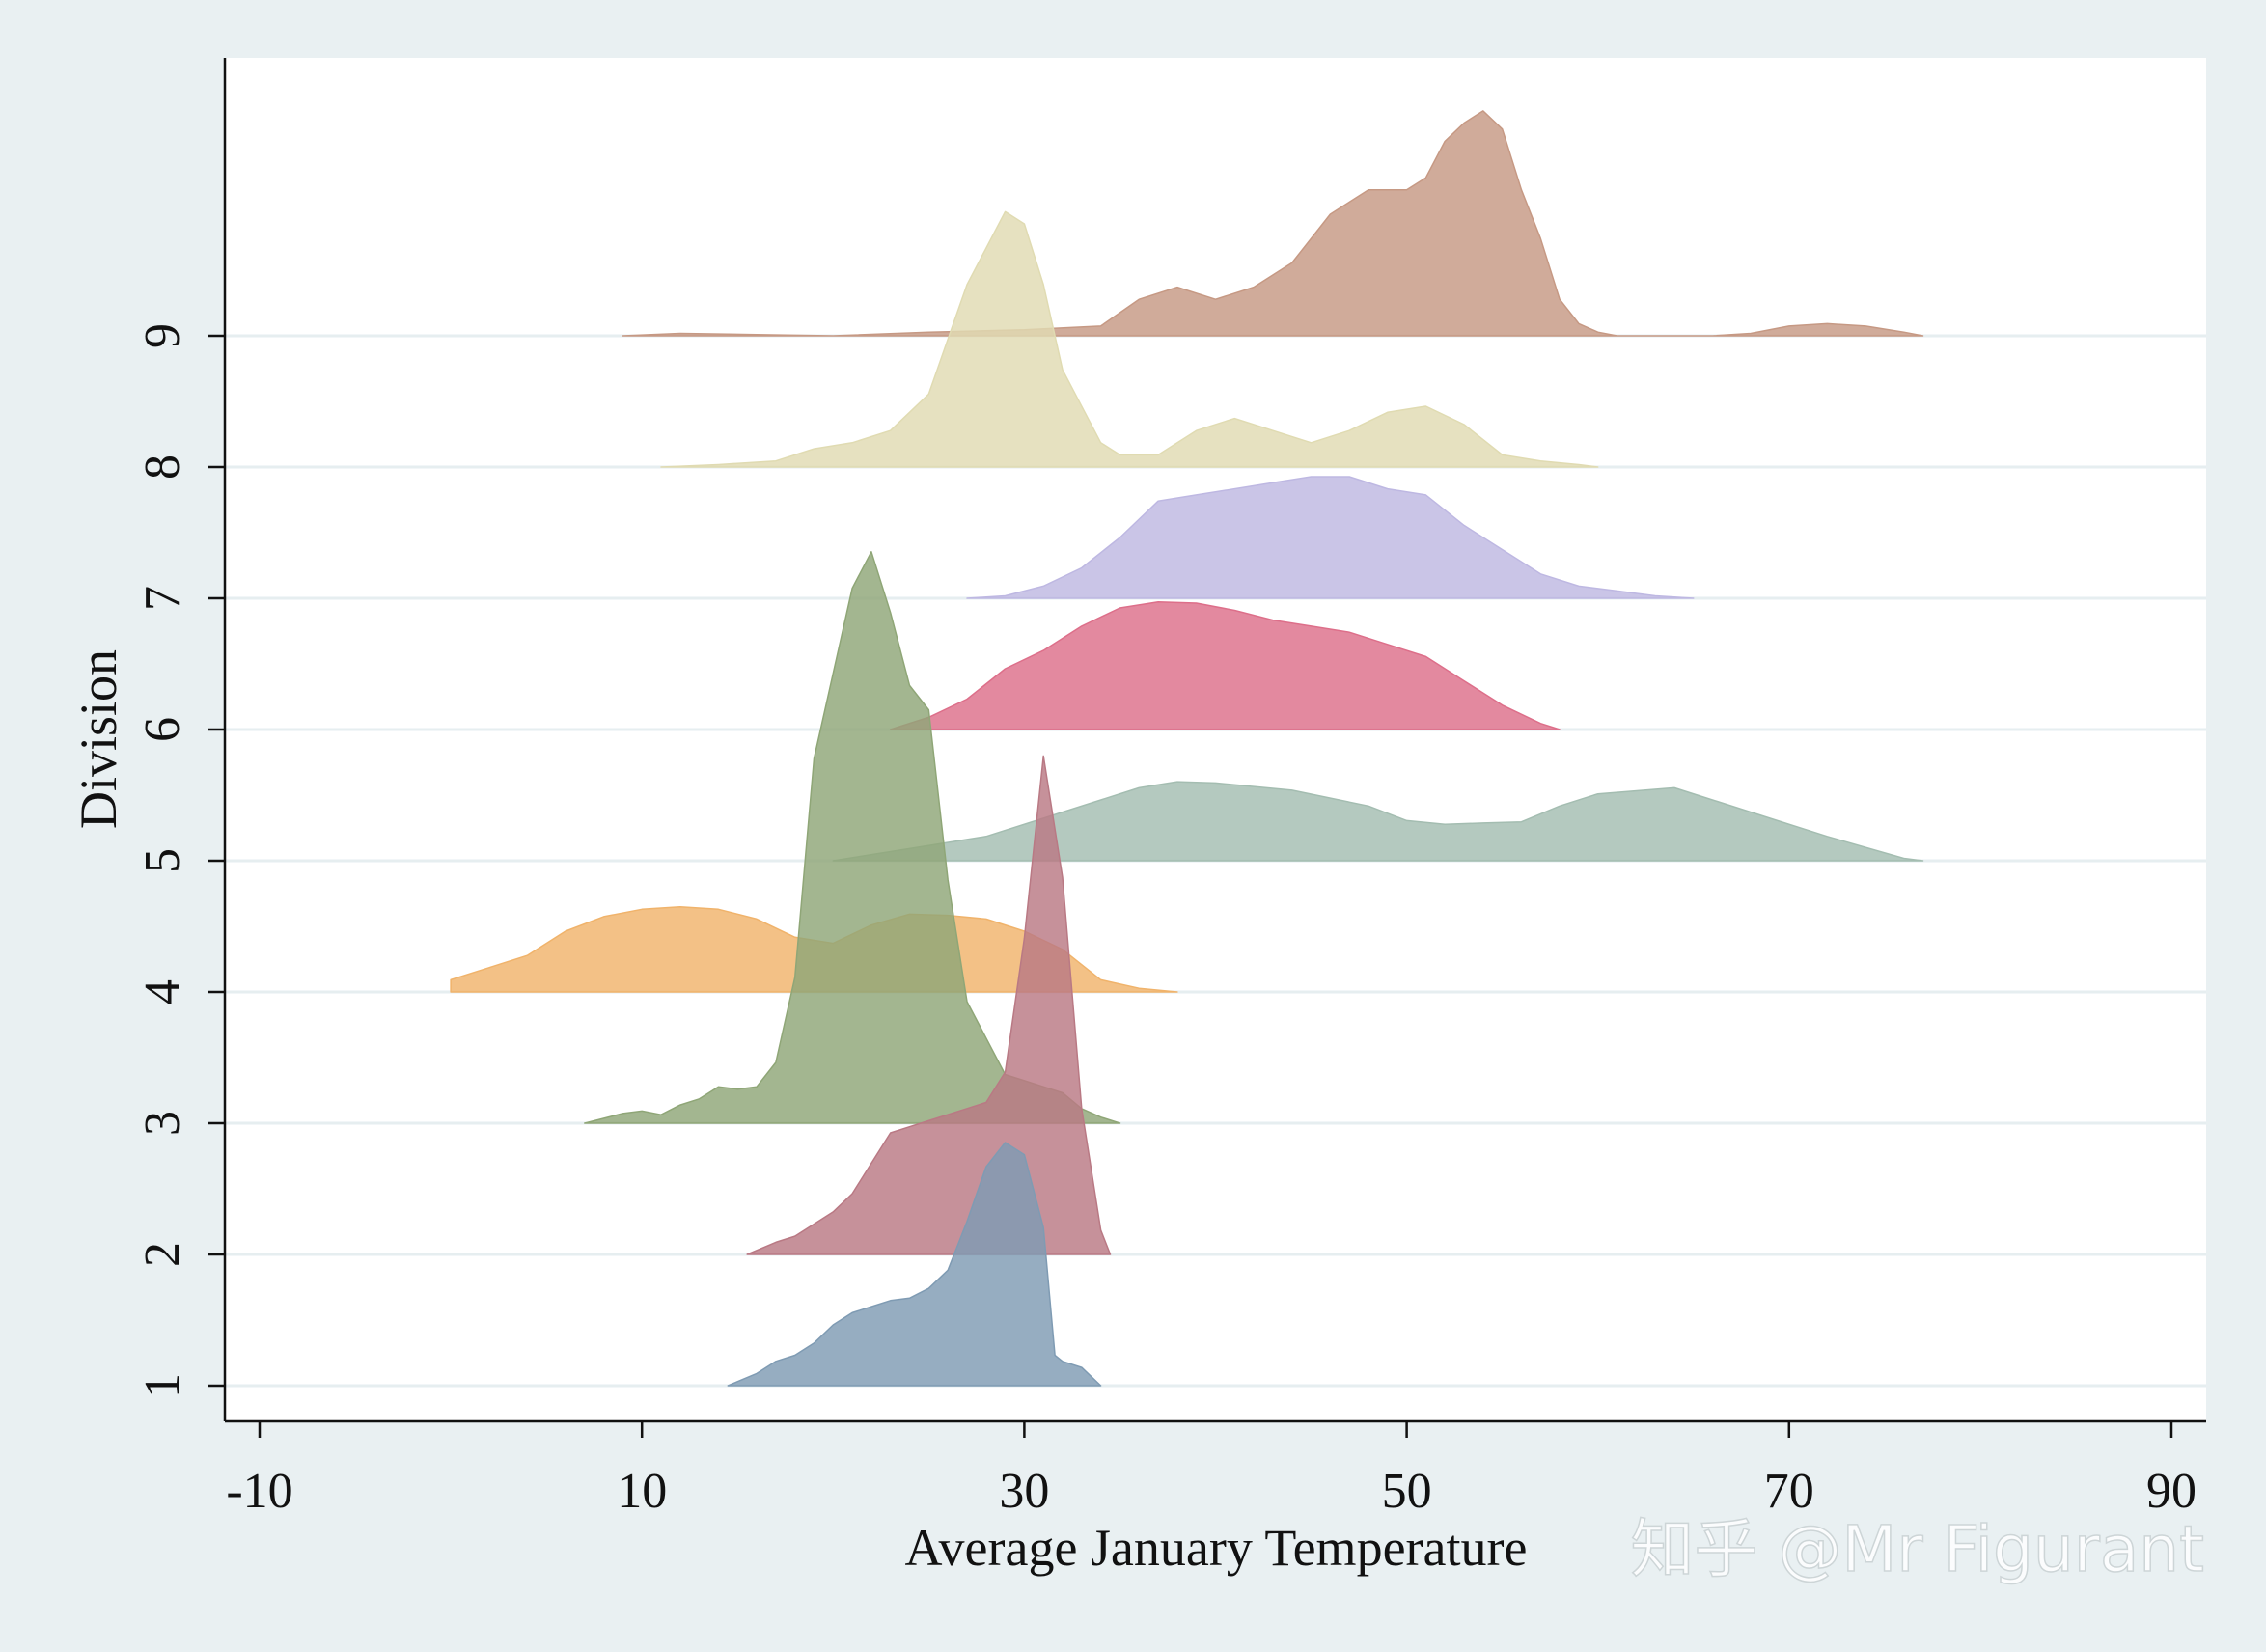  I want to click on y-tick-label: 4, so click(162, 992).